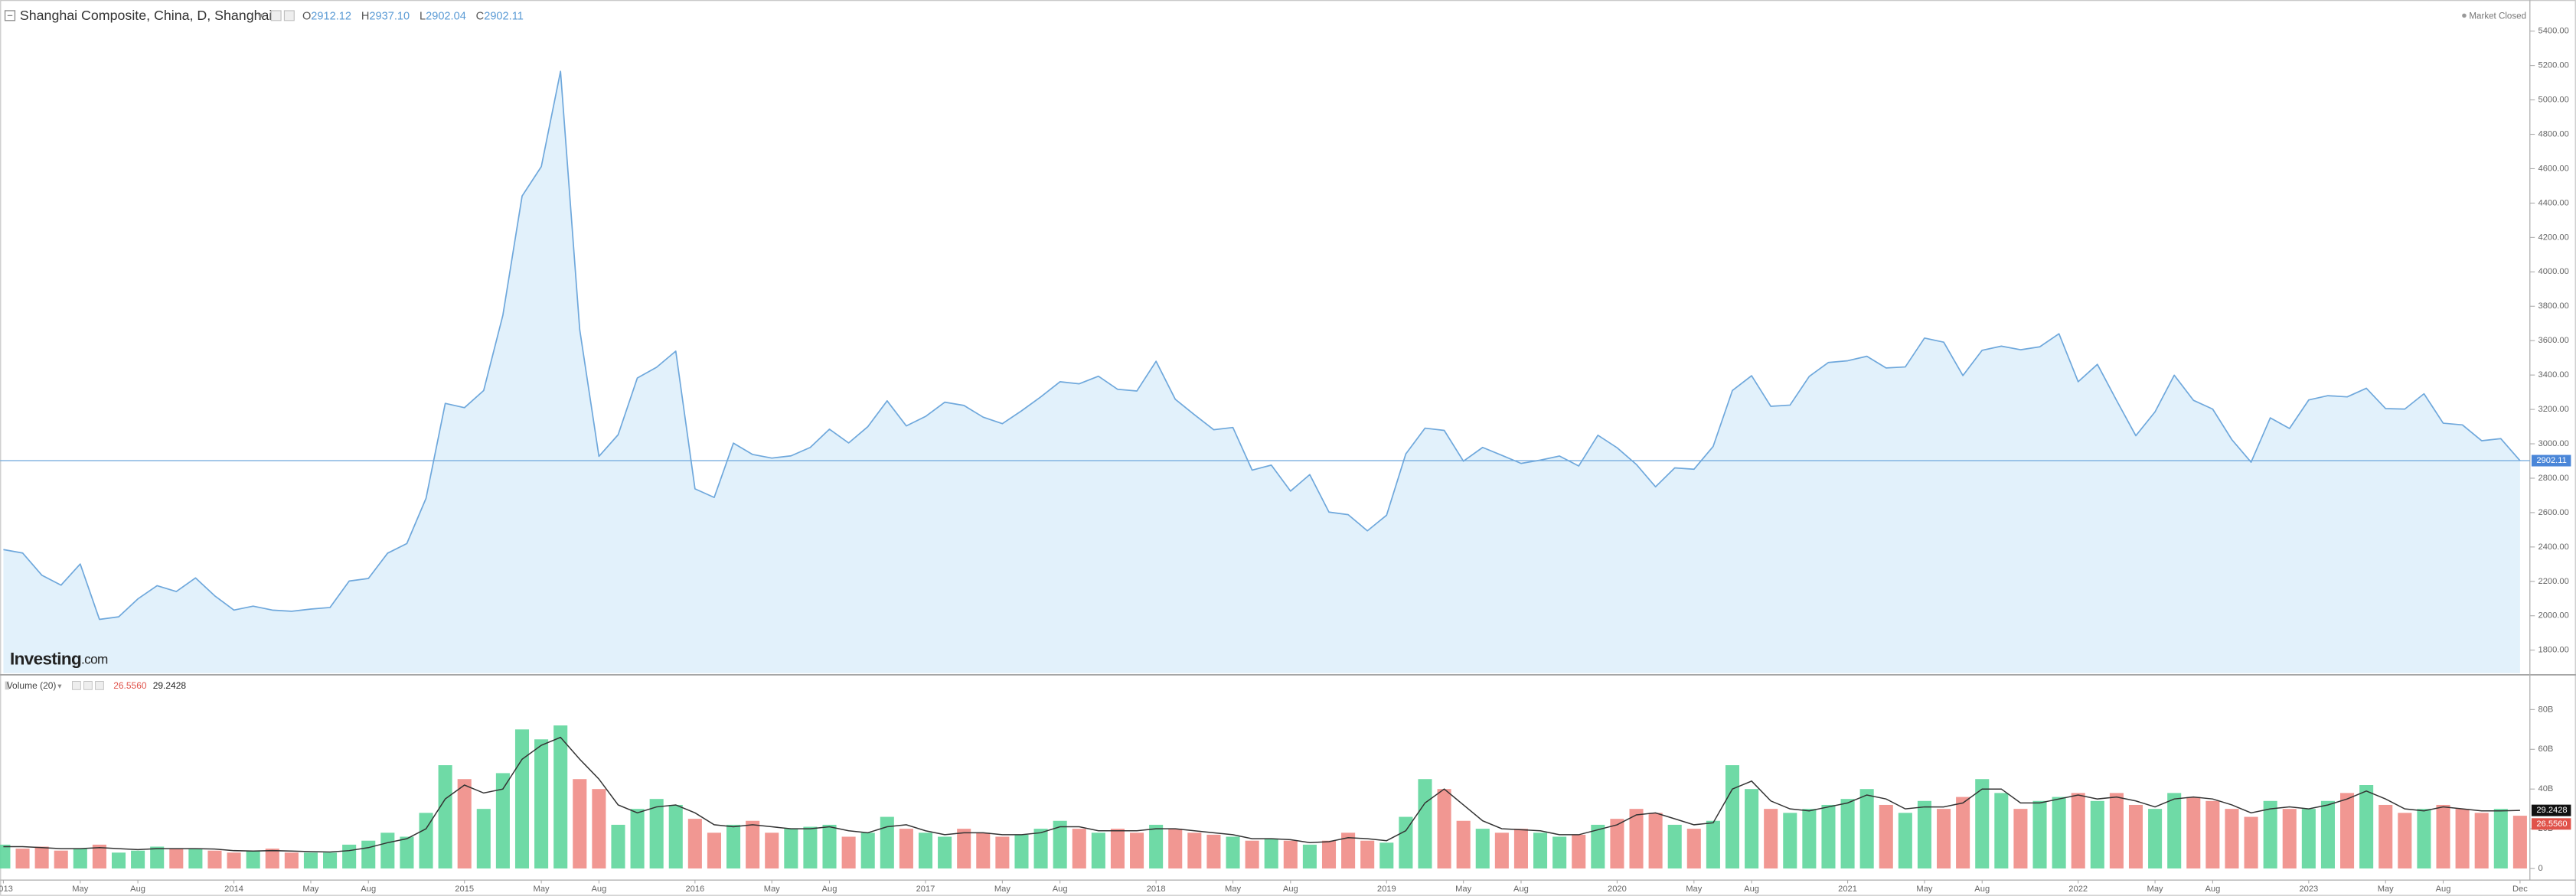 This screenshot has height=896, width=2576. I want to click on volume-tag, so click(2551, 824).